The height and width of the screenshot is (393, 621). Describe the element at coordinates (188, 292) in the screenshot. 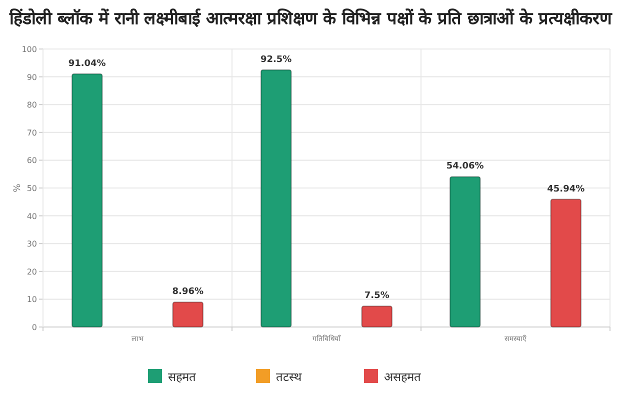

I see `data-label: 8.96%` at that location.